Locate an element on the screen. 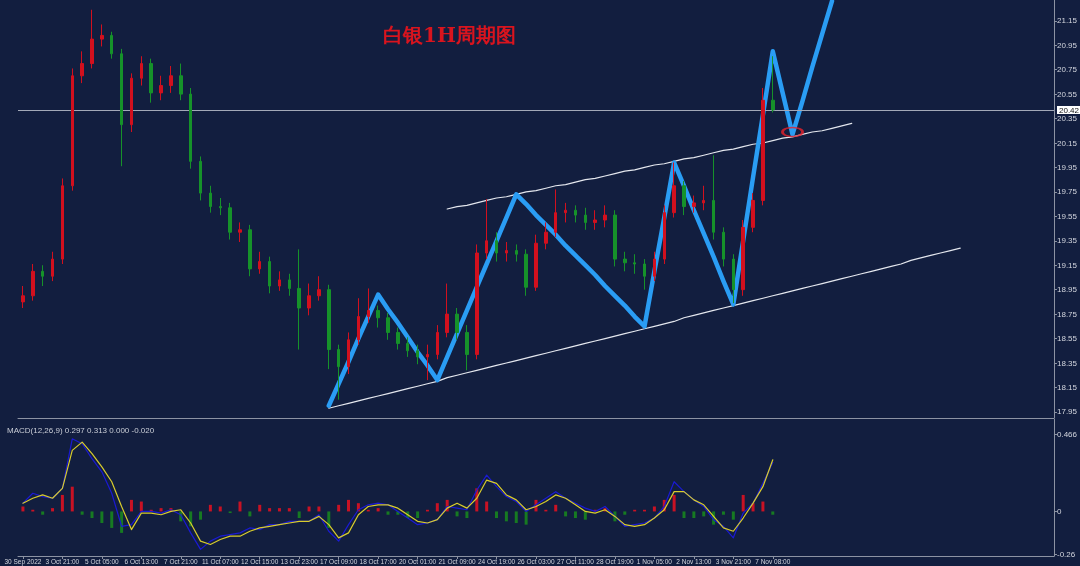  y-tick-label: 21.15 is located at coordinates (1067, 21).